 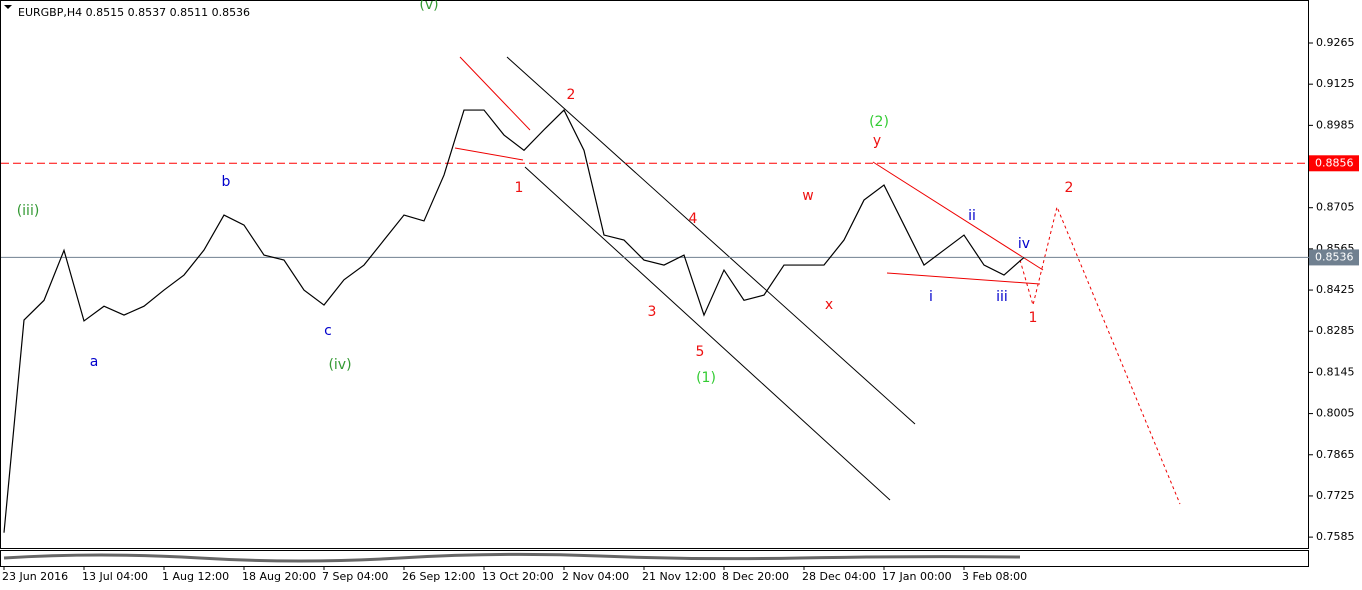 I want to click on wave-label: (iv), so click(x=339, y=365).